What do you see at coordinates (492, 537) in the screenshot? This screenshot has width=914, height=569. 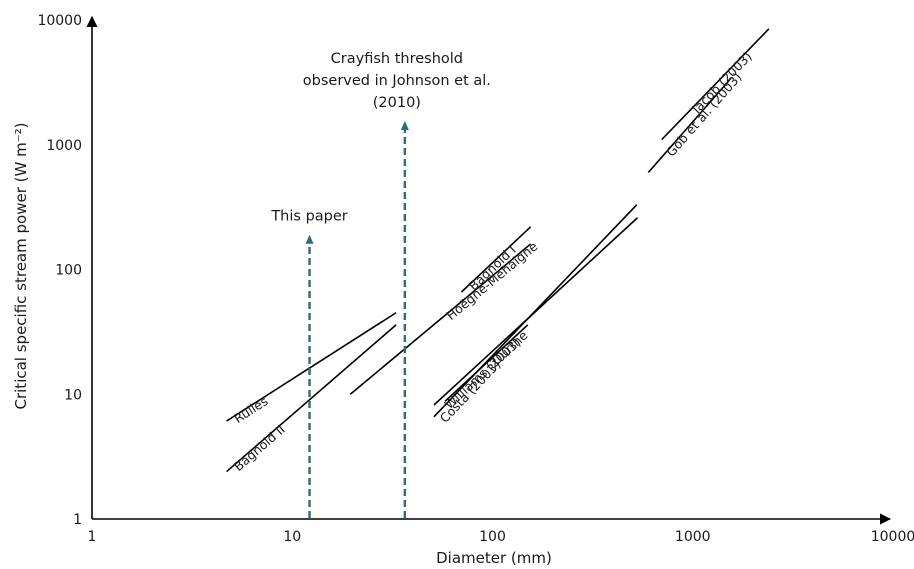 I see `x-tick-label: 100` at bounding box center [492, 537].